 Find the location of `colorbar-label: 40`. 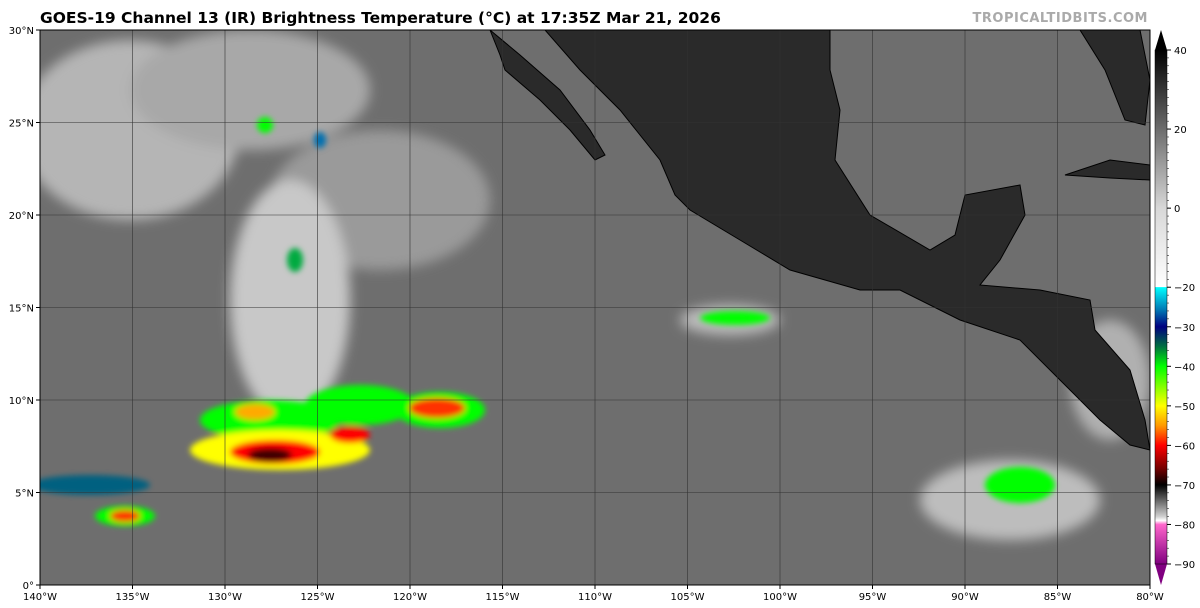

colorbar-label: 40 is located at coordinates (1180, 51).